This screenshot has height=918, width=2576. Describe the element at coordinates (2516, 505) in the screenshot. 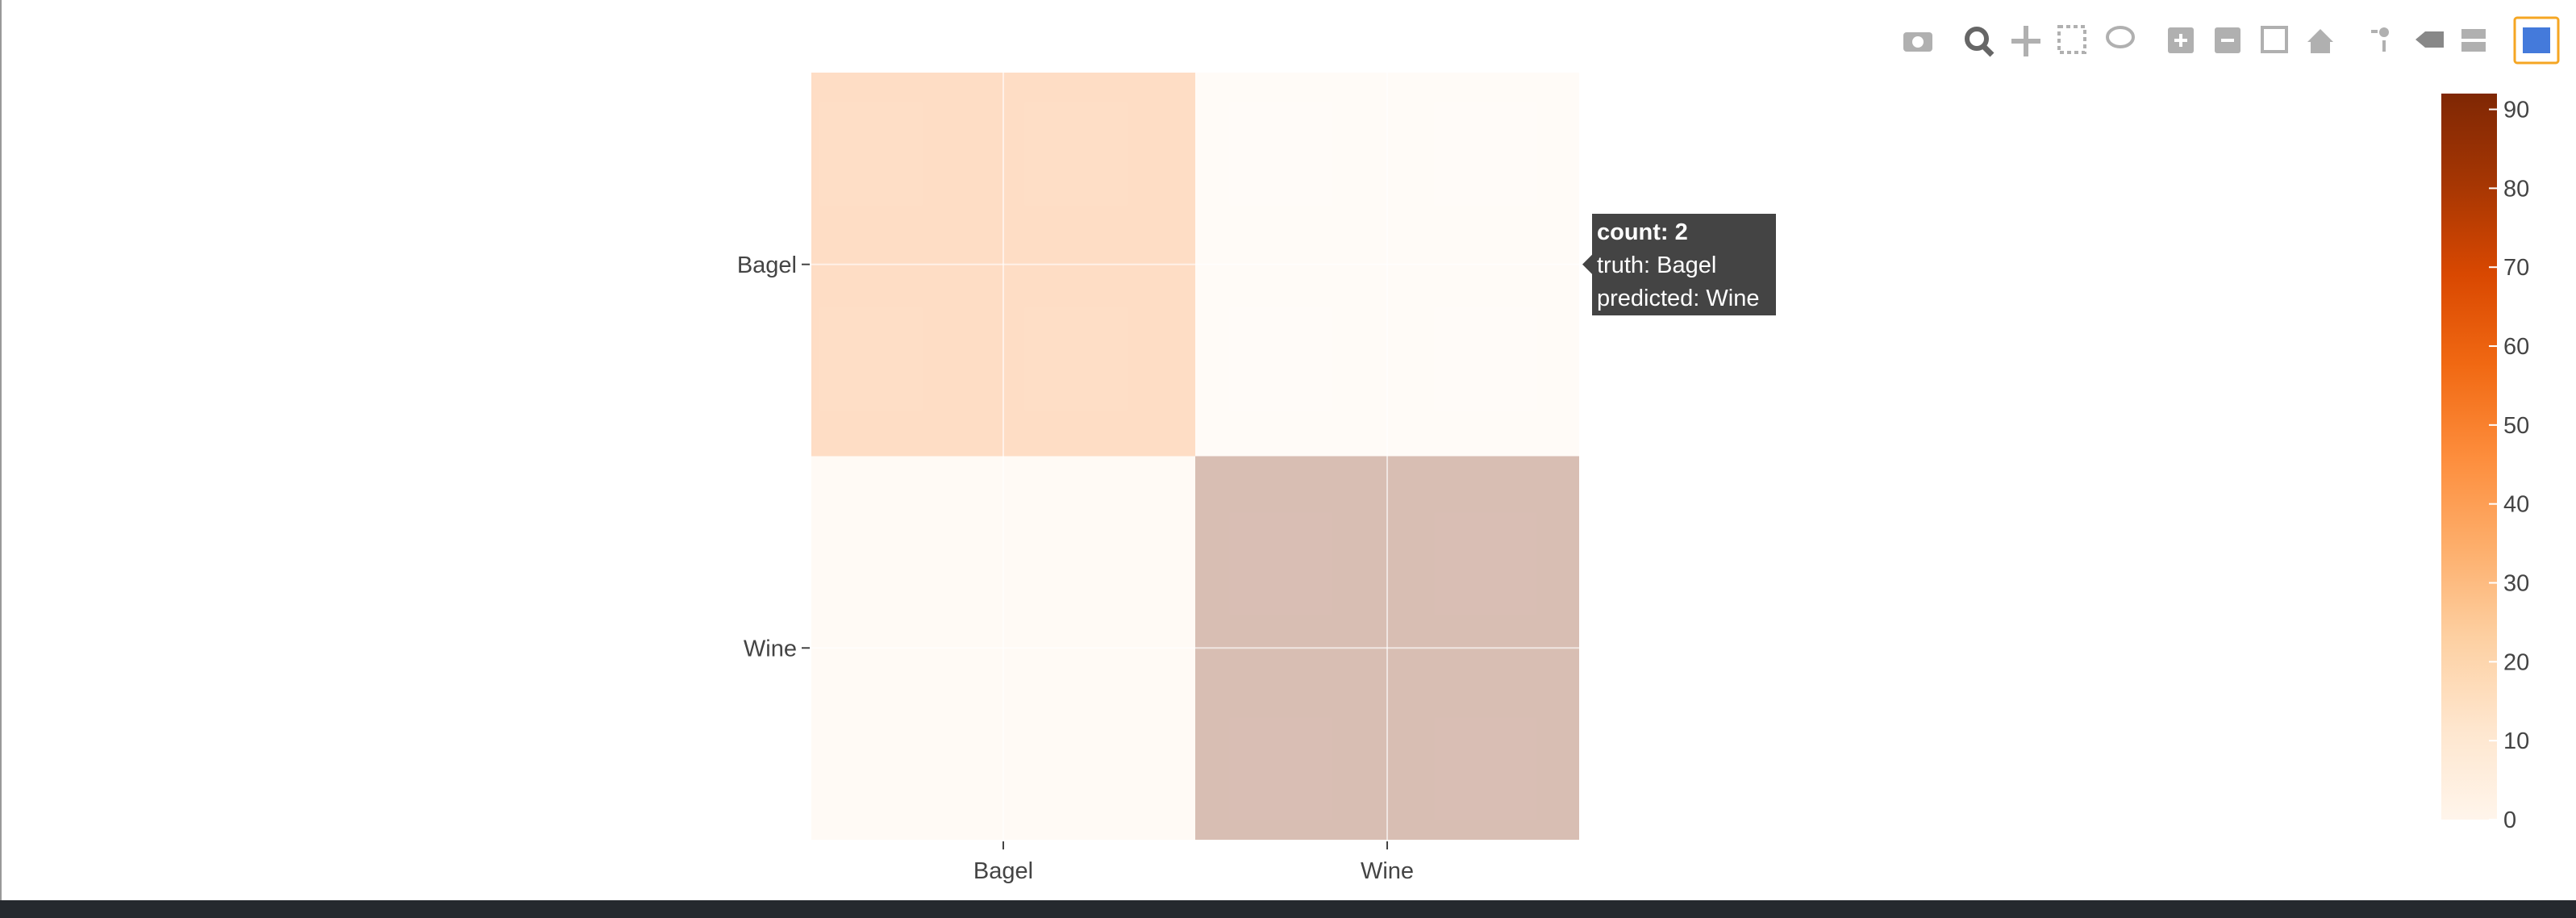

I see `colorbar-tick-label: 40` at that location.